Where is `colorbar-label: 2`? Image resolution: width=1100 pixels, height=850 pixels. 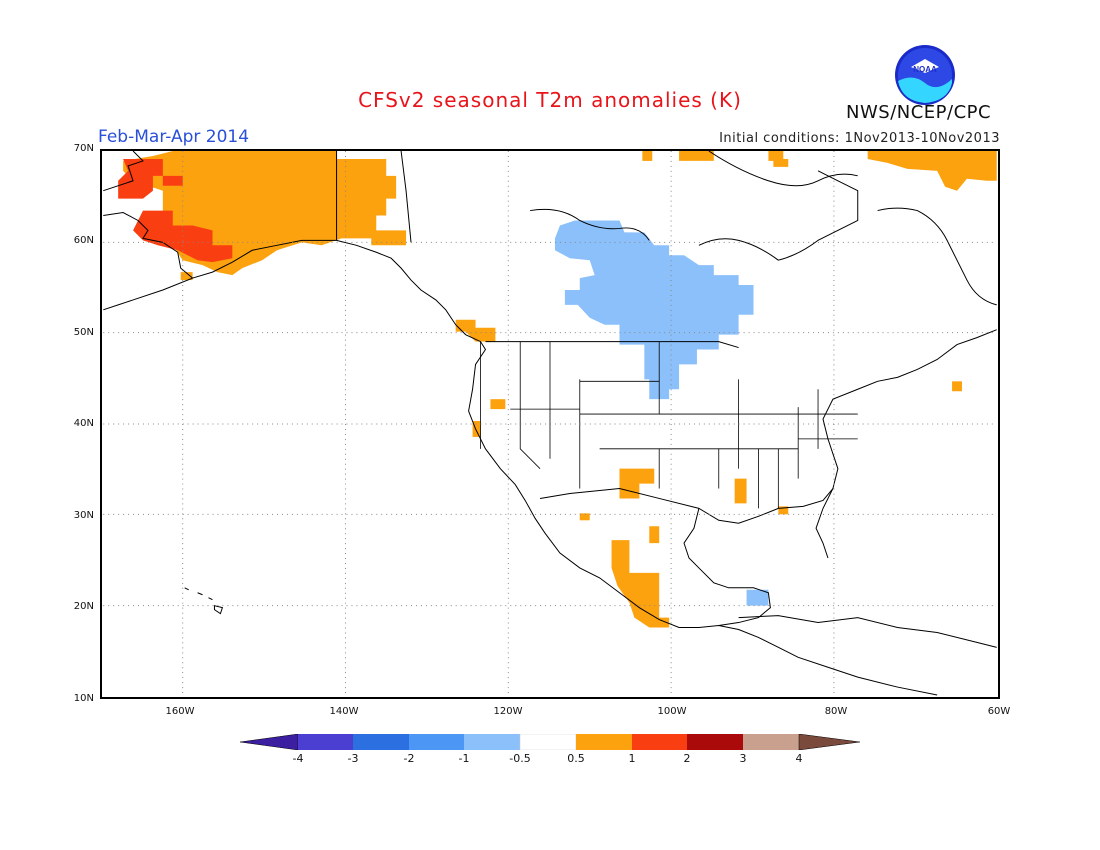
colorbar-label: 2 is located at coordinates (687, 758).